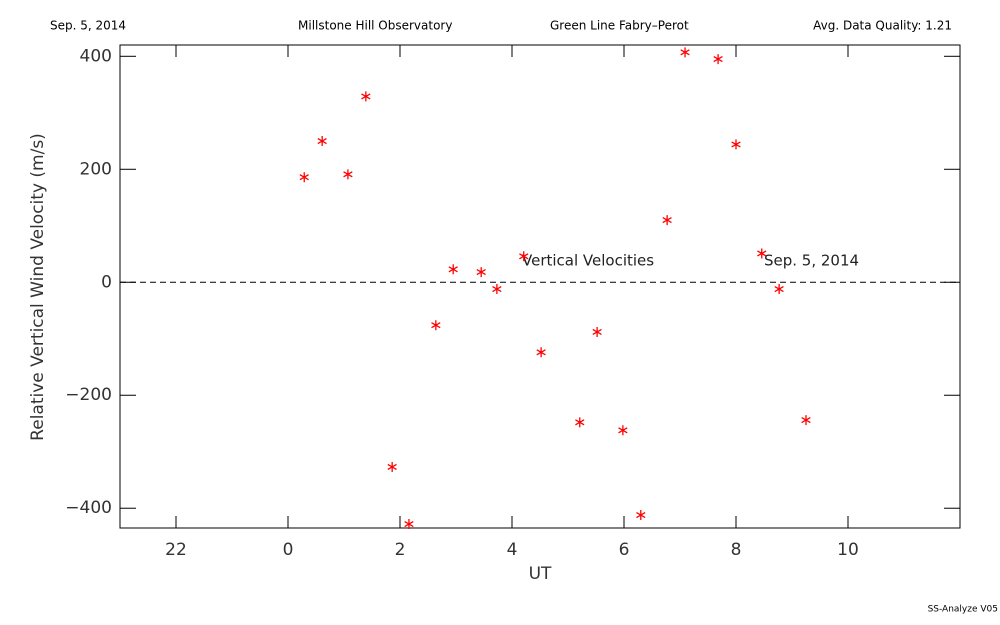 The image size is (1000, 625). What do you see at coordinates (38, 287) in the screenshot?
I see `y-axis-label: Relative Vertical Wind Velocity (m/s)` at bounding box center [38, 287].